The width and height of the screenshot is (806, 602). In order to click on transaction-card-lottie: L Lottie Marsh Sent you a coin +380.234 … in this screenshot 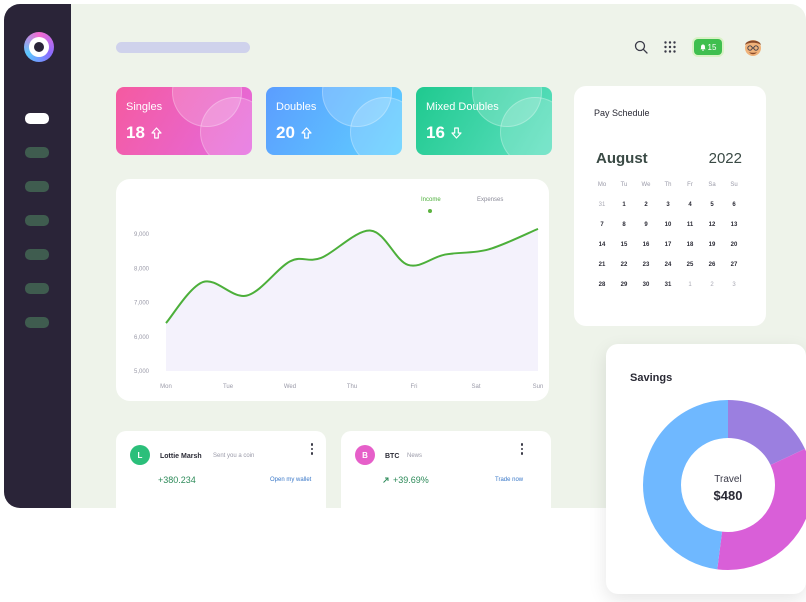, I will do `click(221, 469)`.